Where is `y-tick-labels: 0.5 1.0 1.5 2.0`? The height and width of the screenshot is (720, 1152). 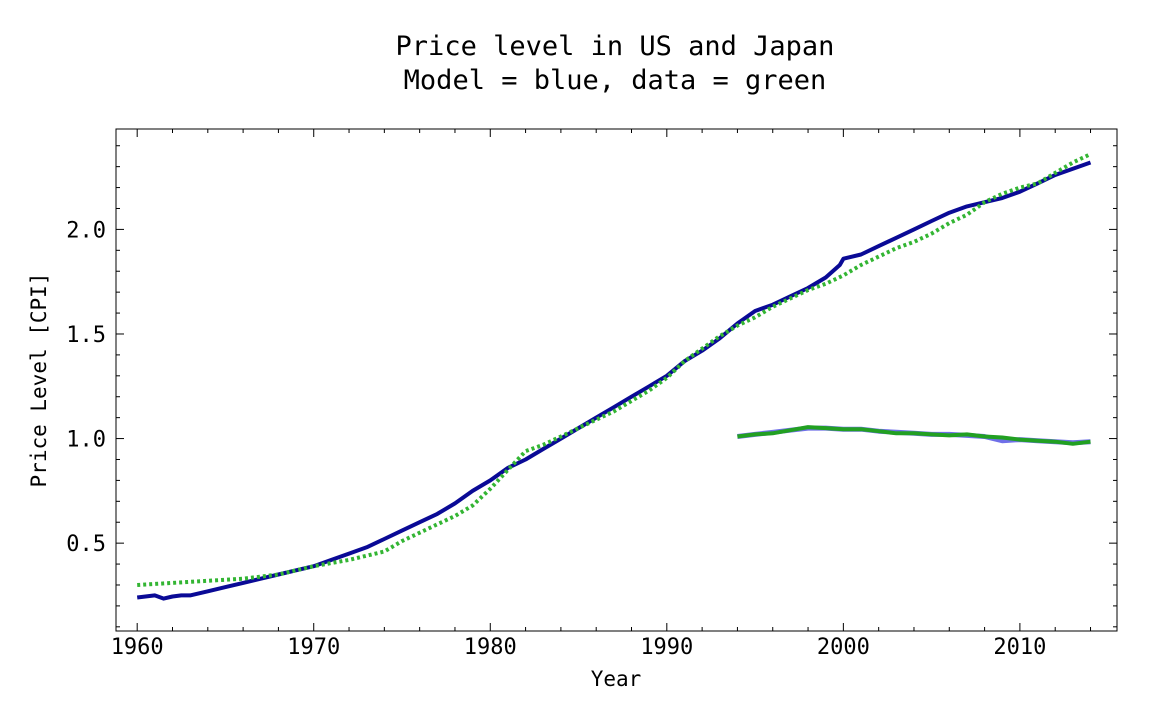
y-tick-labels: 0.5 1.0 1.5 2.0 is located at coordinates (86, 387).